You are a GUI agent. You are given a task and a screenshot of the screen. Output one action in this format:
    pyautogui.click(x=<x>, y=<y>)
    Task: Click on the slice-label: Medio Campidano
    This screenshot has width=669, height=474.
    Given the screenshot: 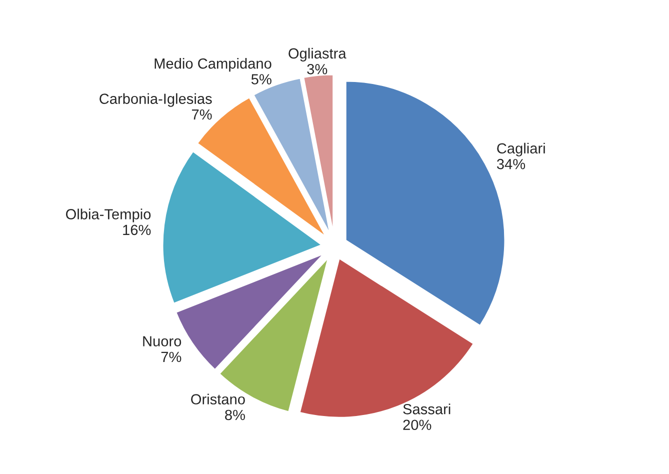 What is the action you would take?
    pyautogui.click(x=213, y=65)
    